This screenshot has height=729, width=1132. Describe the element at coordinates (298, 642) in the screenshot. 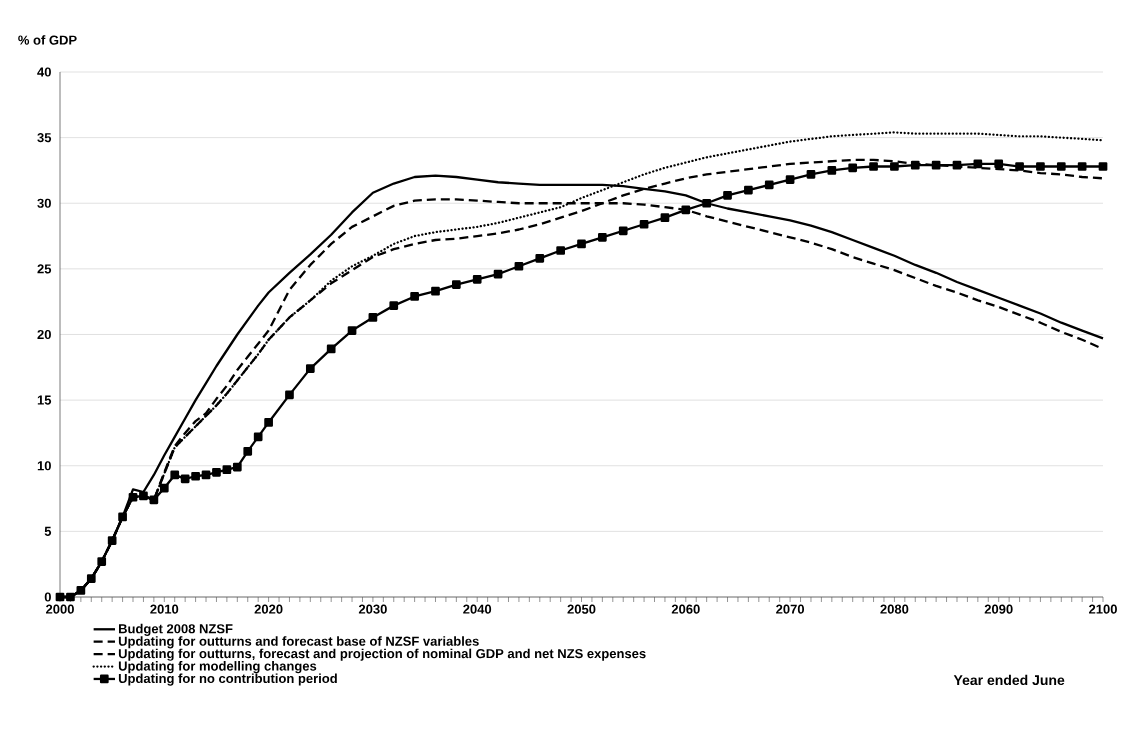

I see `legend-label: Updating for outturns and forecast base of NZSF variables` at that location.